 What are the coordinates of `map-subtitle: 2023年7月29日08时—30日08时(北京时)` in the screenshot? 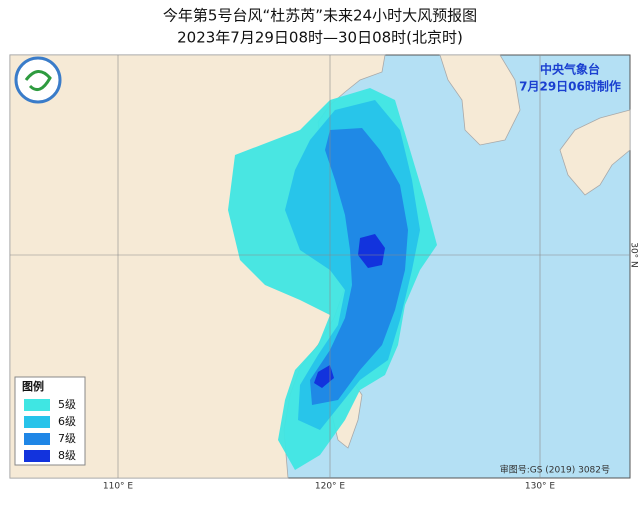 It's located at (320, 38).